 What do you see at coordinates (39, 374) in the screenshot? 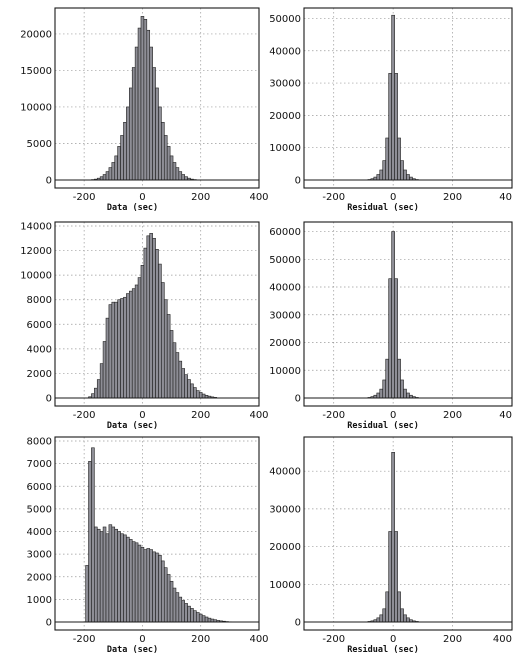
I see `y-tick-label: 2000` at bounding box center [39, 374].